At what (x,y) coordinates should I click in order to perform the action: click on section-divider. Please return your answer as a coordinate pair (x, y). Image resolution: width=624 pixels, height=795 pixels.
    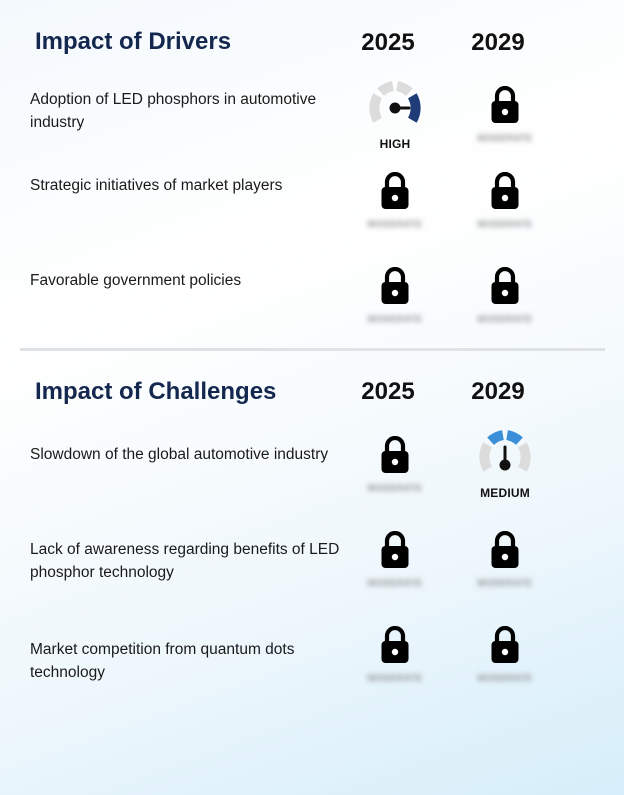
    Looking at the image, I should click on (312, 349).